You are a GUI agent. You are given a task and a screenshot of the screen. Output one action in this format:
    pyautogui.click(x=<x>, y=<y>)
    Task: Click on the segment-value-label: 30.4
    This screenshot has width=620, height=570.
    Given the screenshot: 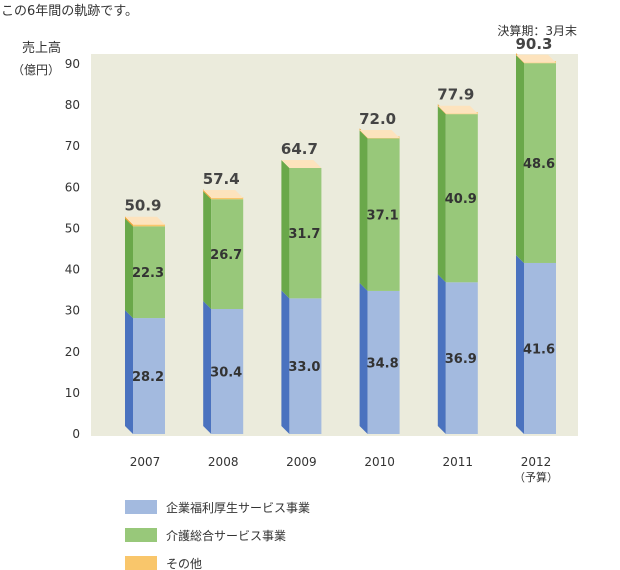 What is the action you would take?
    pyautogui.click(x=226, y=373)
    